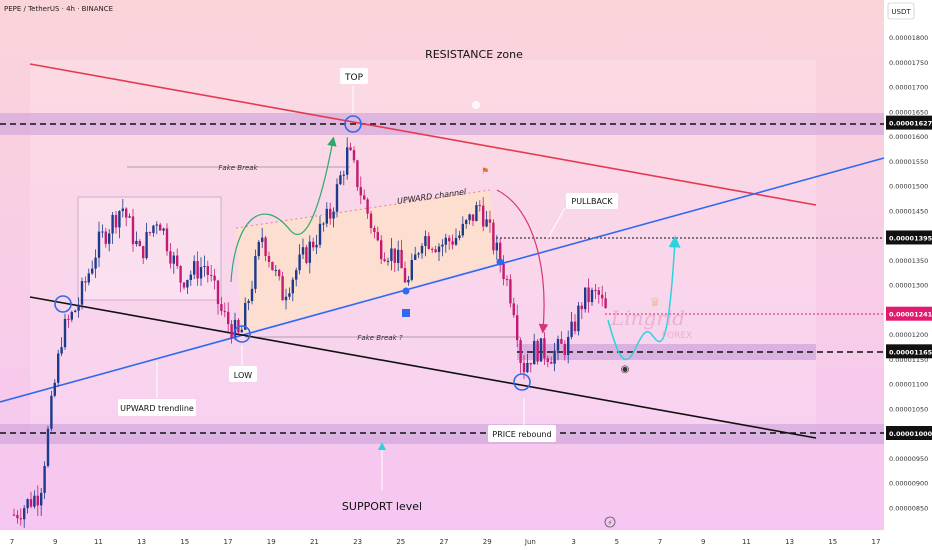 Image resolution: width=932 pixels, height=550 pixels. I want to click on time-axis: 7 9 11 13 15 17 19 21 23 25 27 29 Jun 3 5 7 9 11 13 15 17, so click(445, 542).